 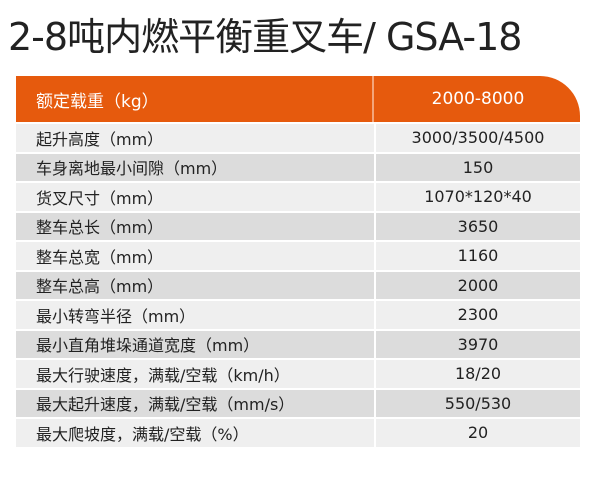 I want to click on spec-value: 2000, so click(x=478, y=285).